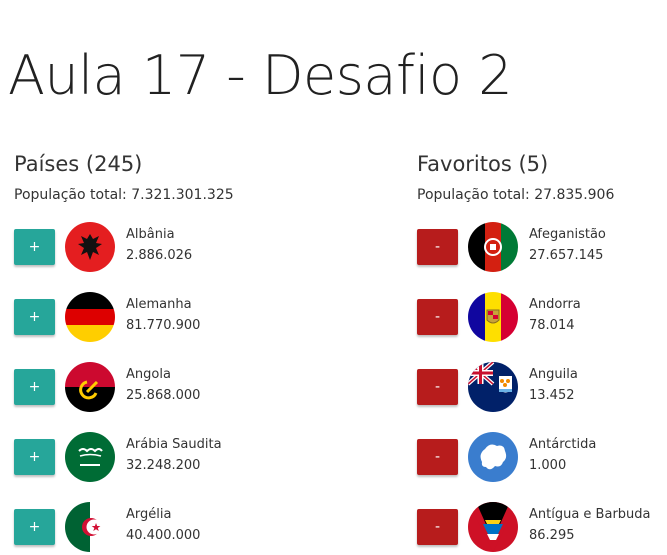 The height and width of the screenshot is (555, 667). What do you see at coordinates (483, 164) in the screenshot?
I see `favorites-heading: Favoritos (5)` at bounding box center [483, 164].